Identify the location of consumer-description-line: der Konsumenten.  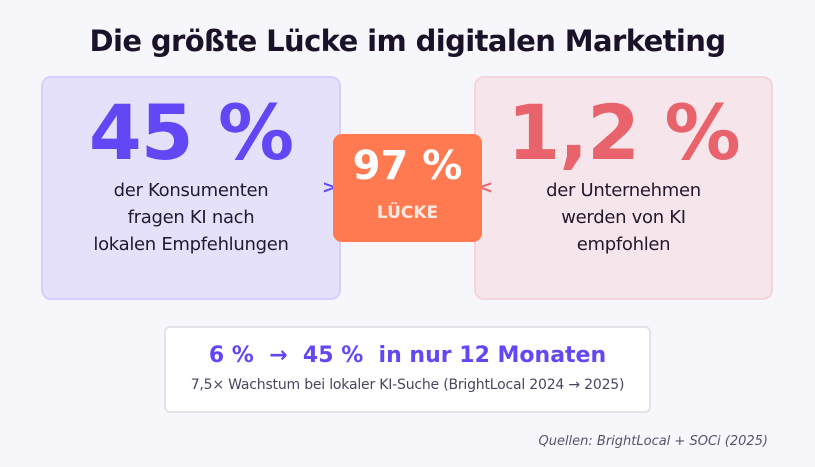
(191, 190).